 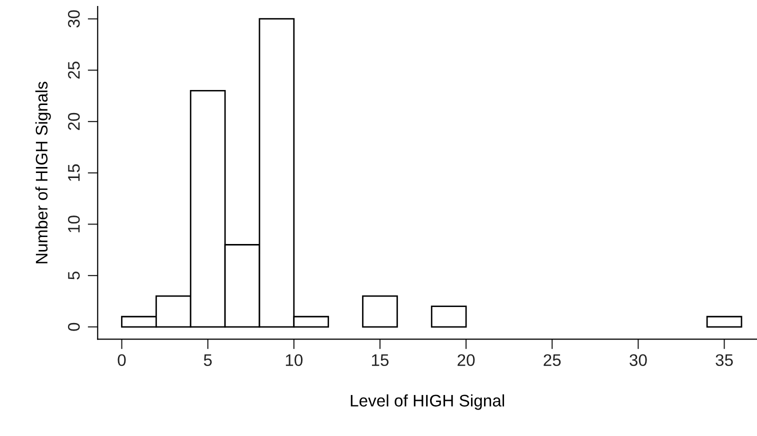 I want to click on y-tick-label: 20, so click(x=74, y=121).